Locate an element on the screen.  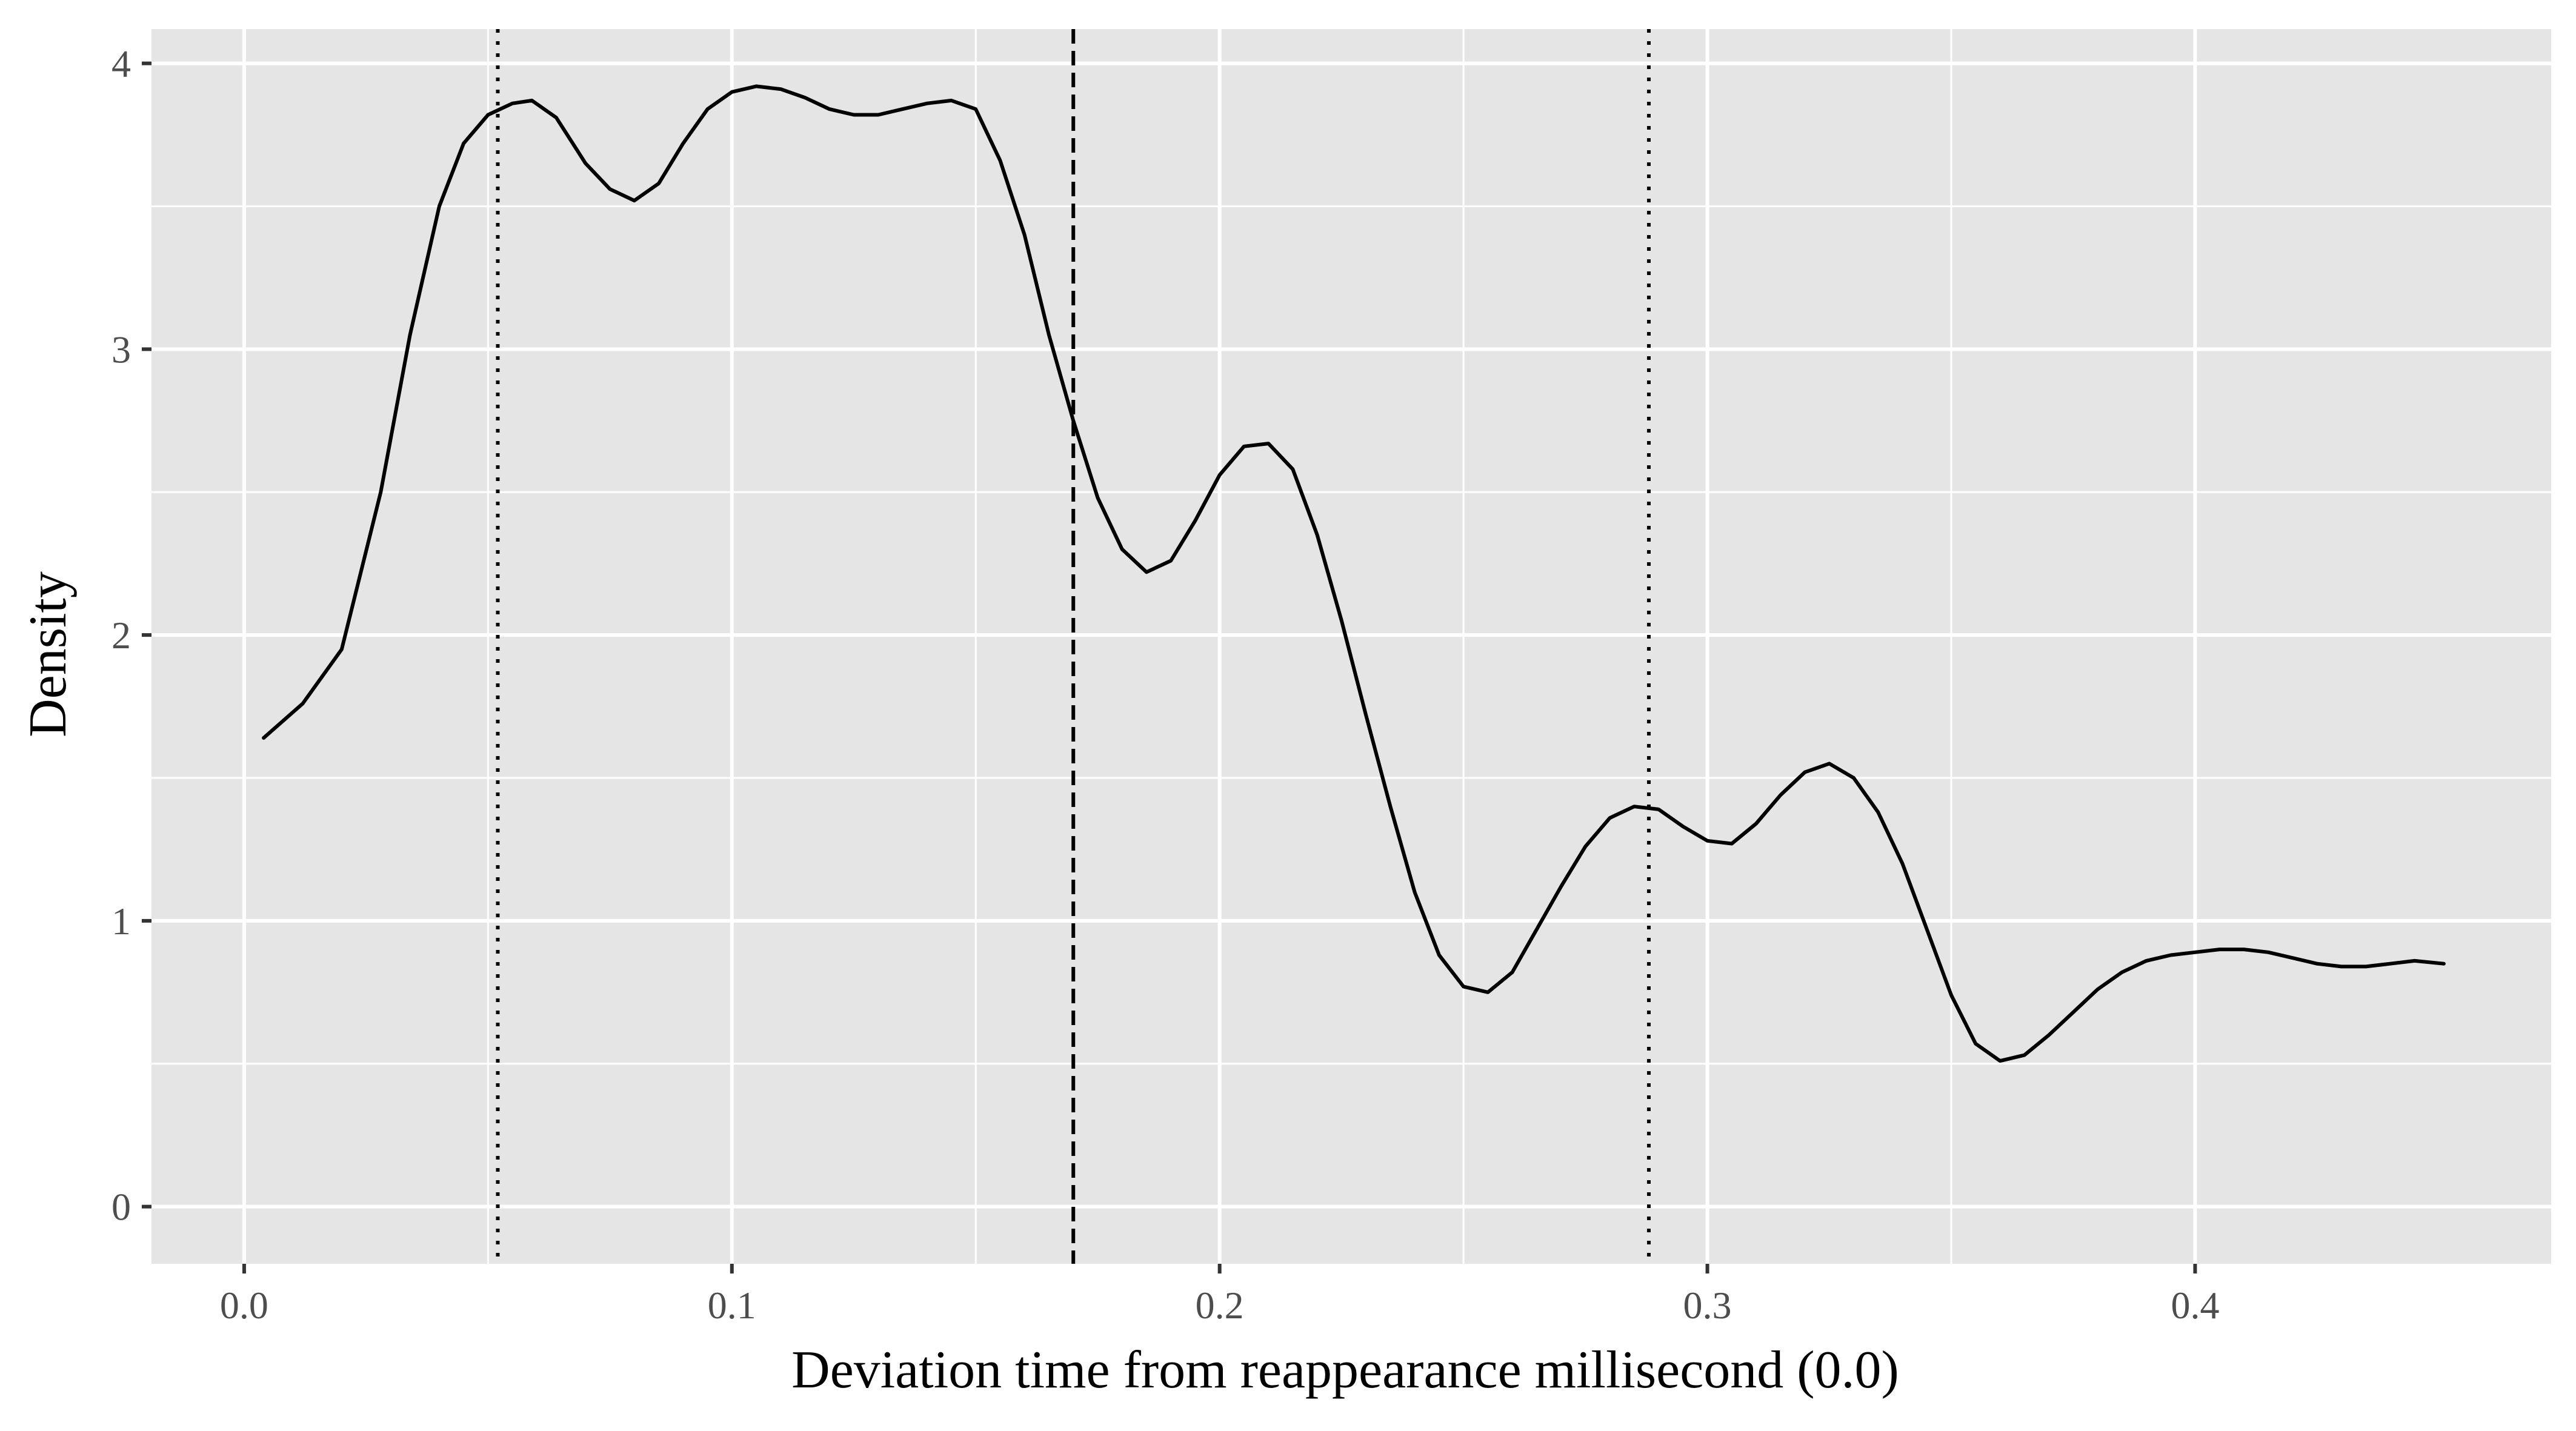
y-tick-label: 0 is located at coordinates (121, 1207).